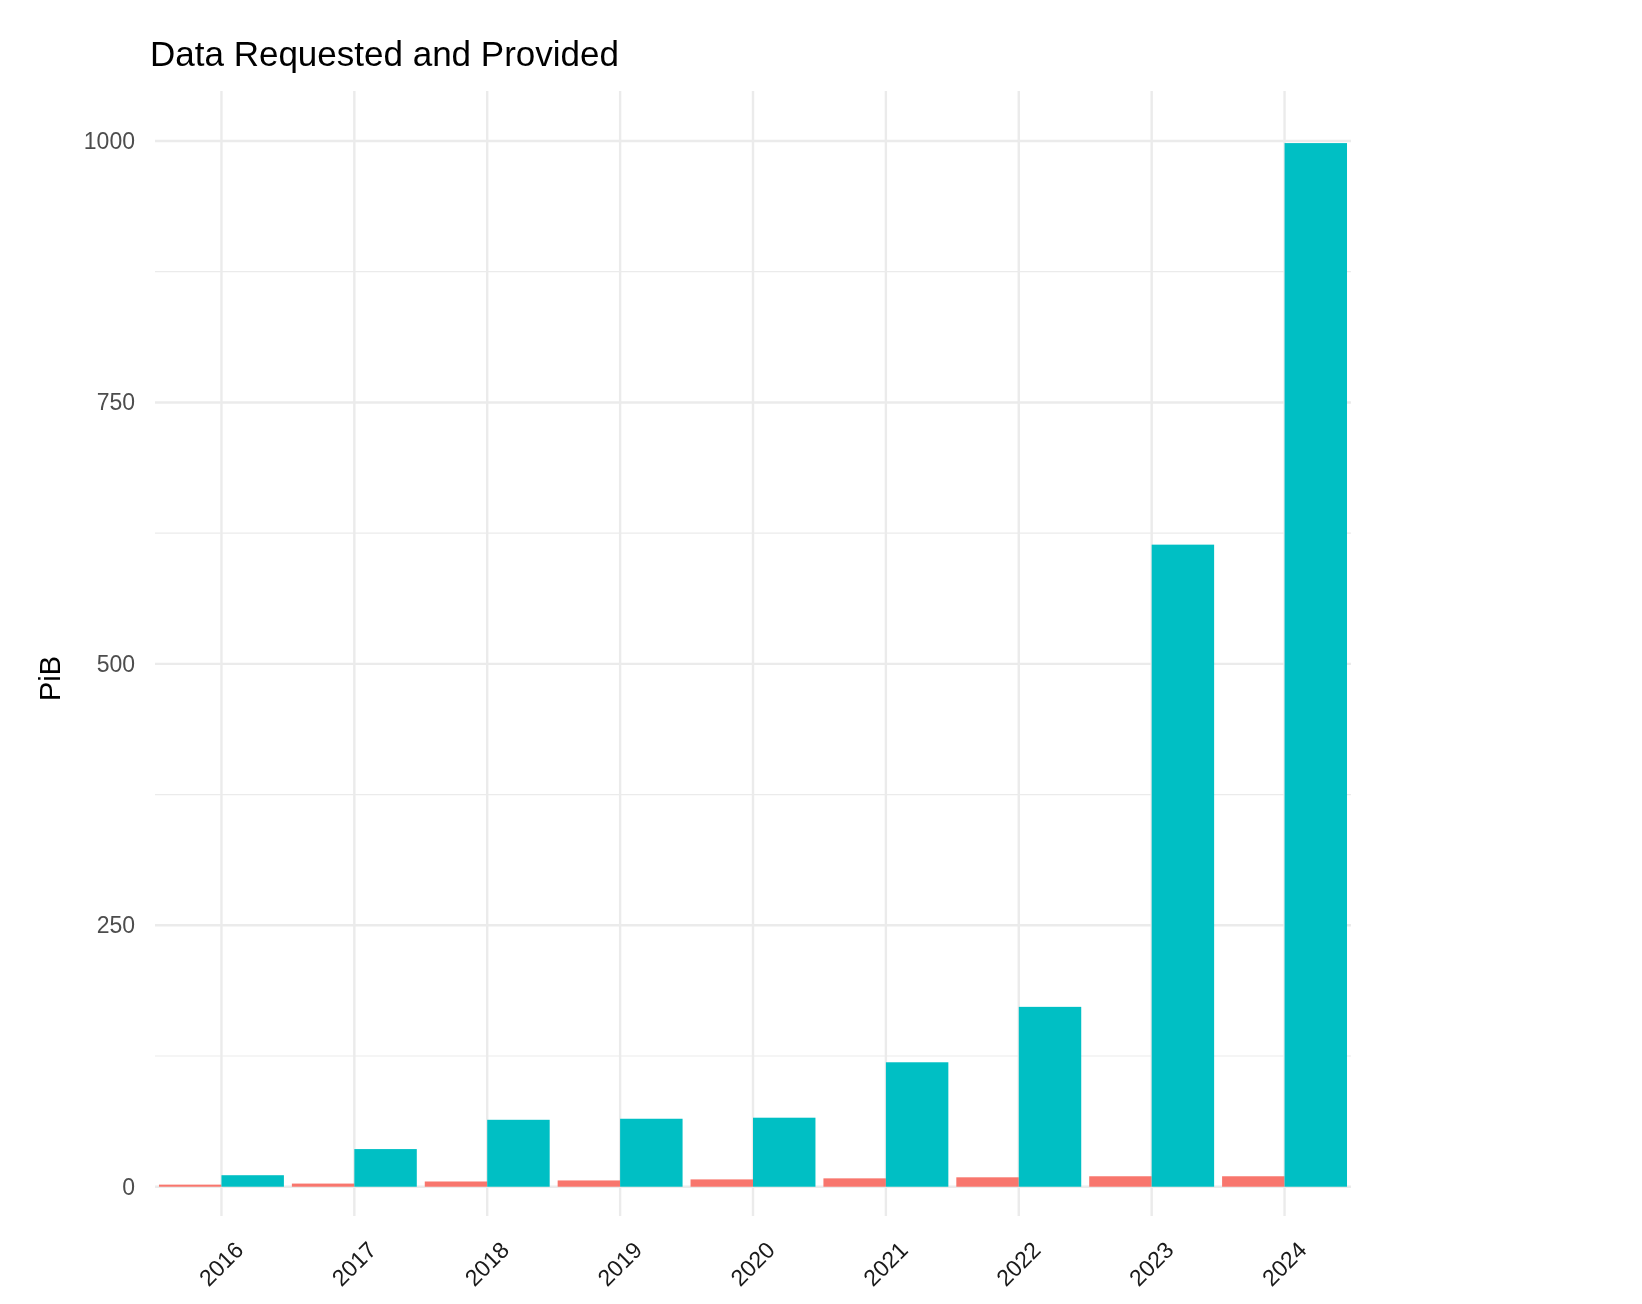 Image resolution: width=1642 pixels, height=1304 pixels. What do you see at coordinates (115, 663) in the screenshot?
I see `y-tick-label: 500` at bounding box center [115, 663].